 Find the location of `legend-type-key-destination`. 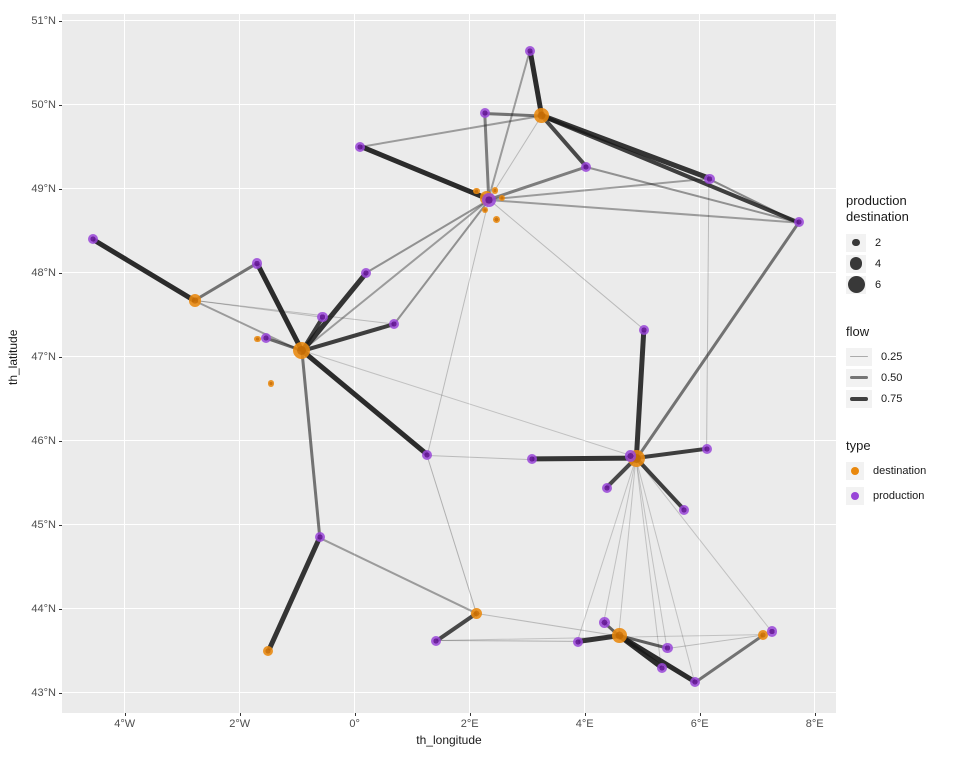

legend-type-key-destination is located at coordinates (855, 471).